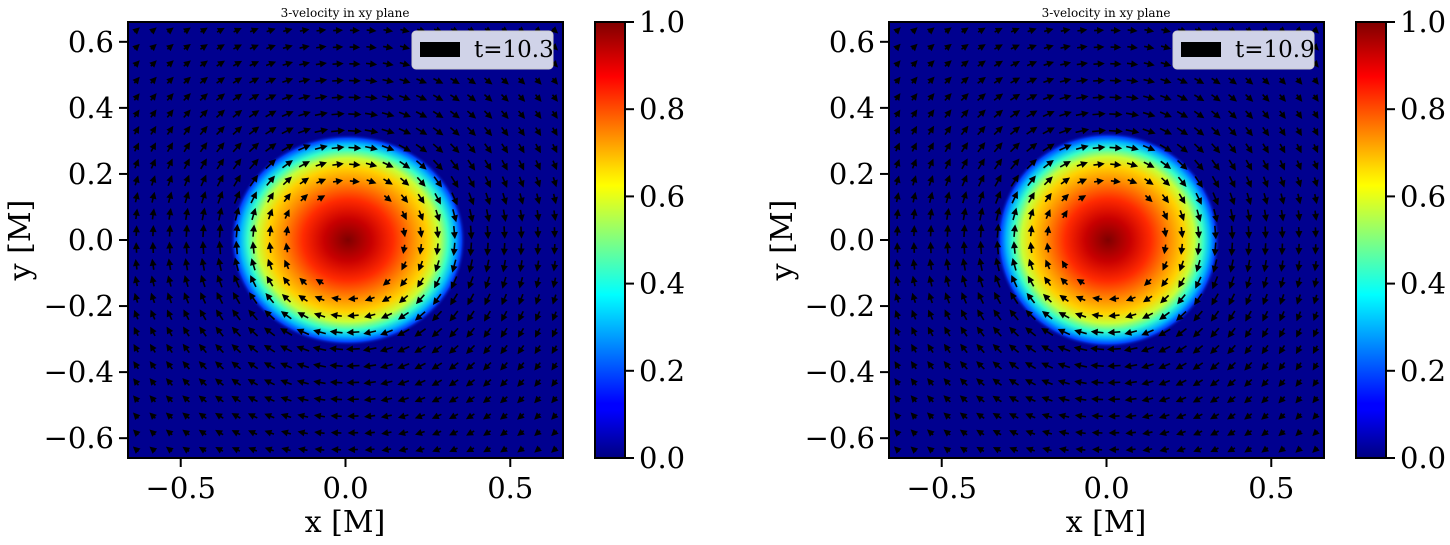  I want to click on x-tick-label: −0.5, so click(942, 488).